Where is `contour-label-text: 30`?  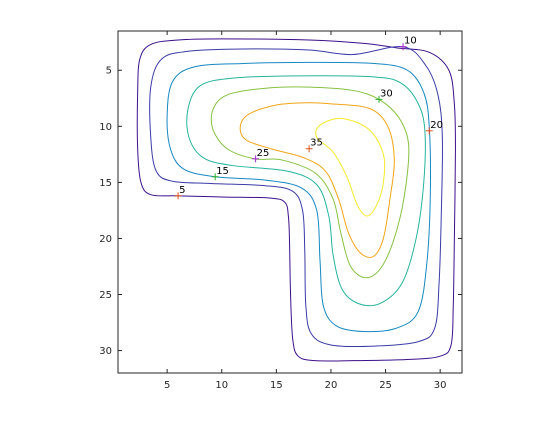
contour-label-text: 30 is located at coordinates (386, 93).